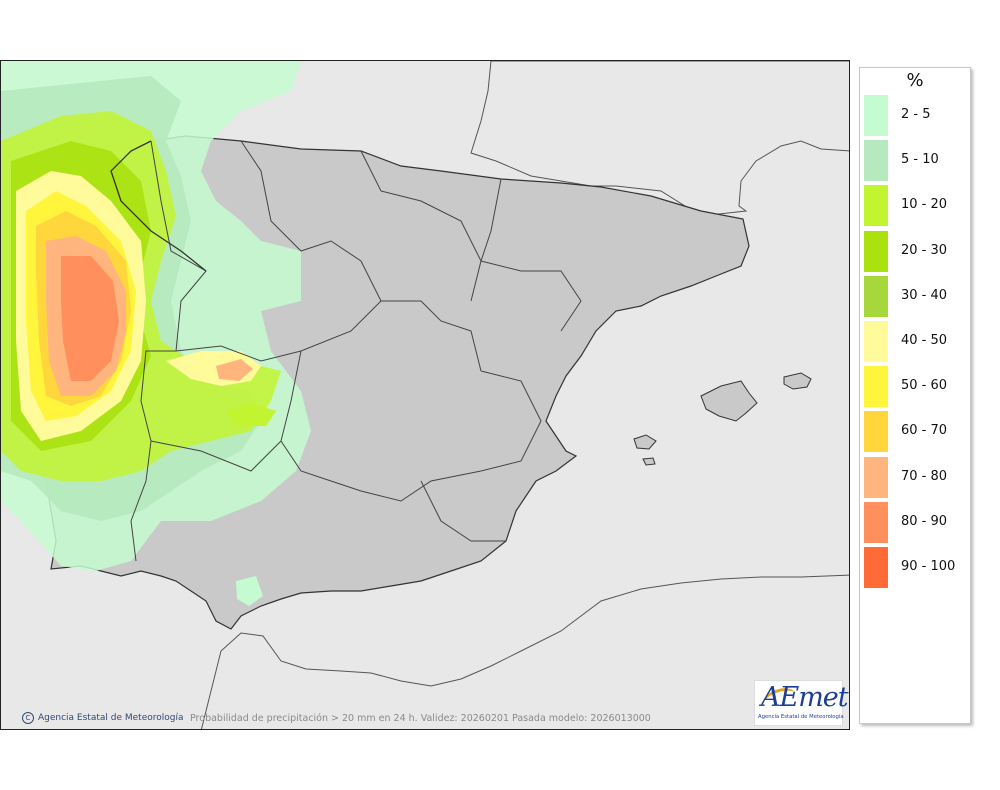  Describe the element at coordinates (28, 718) in the screenshot. I see `copyright-icon: C` at that location.